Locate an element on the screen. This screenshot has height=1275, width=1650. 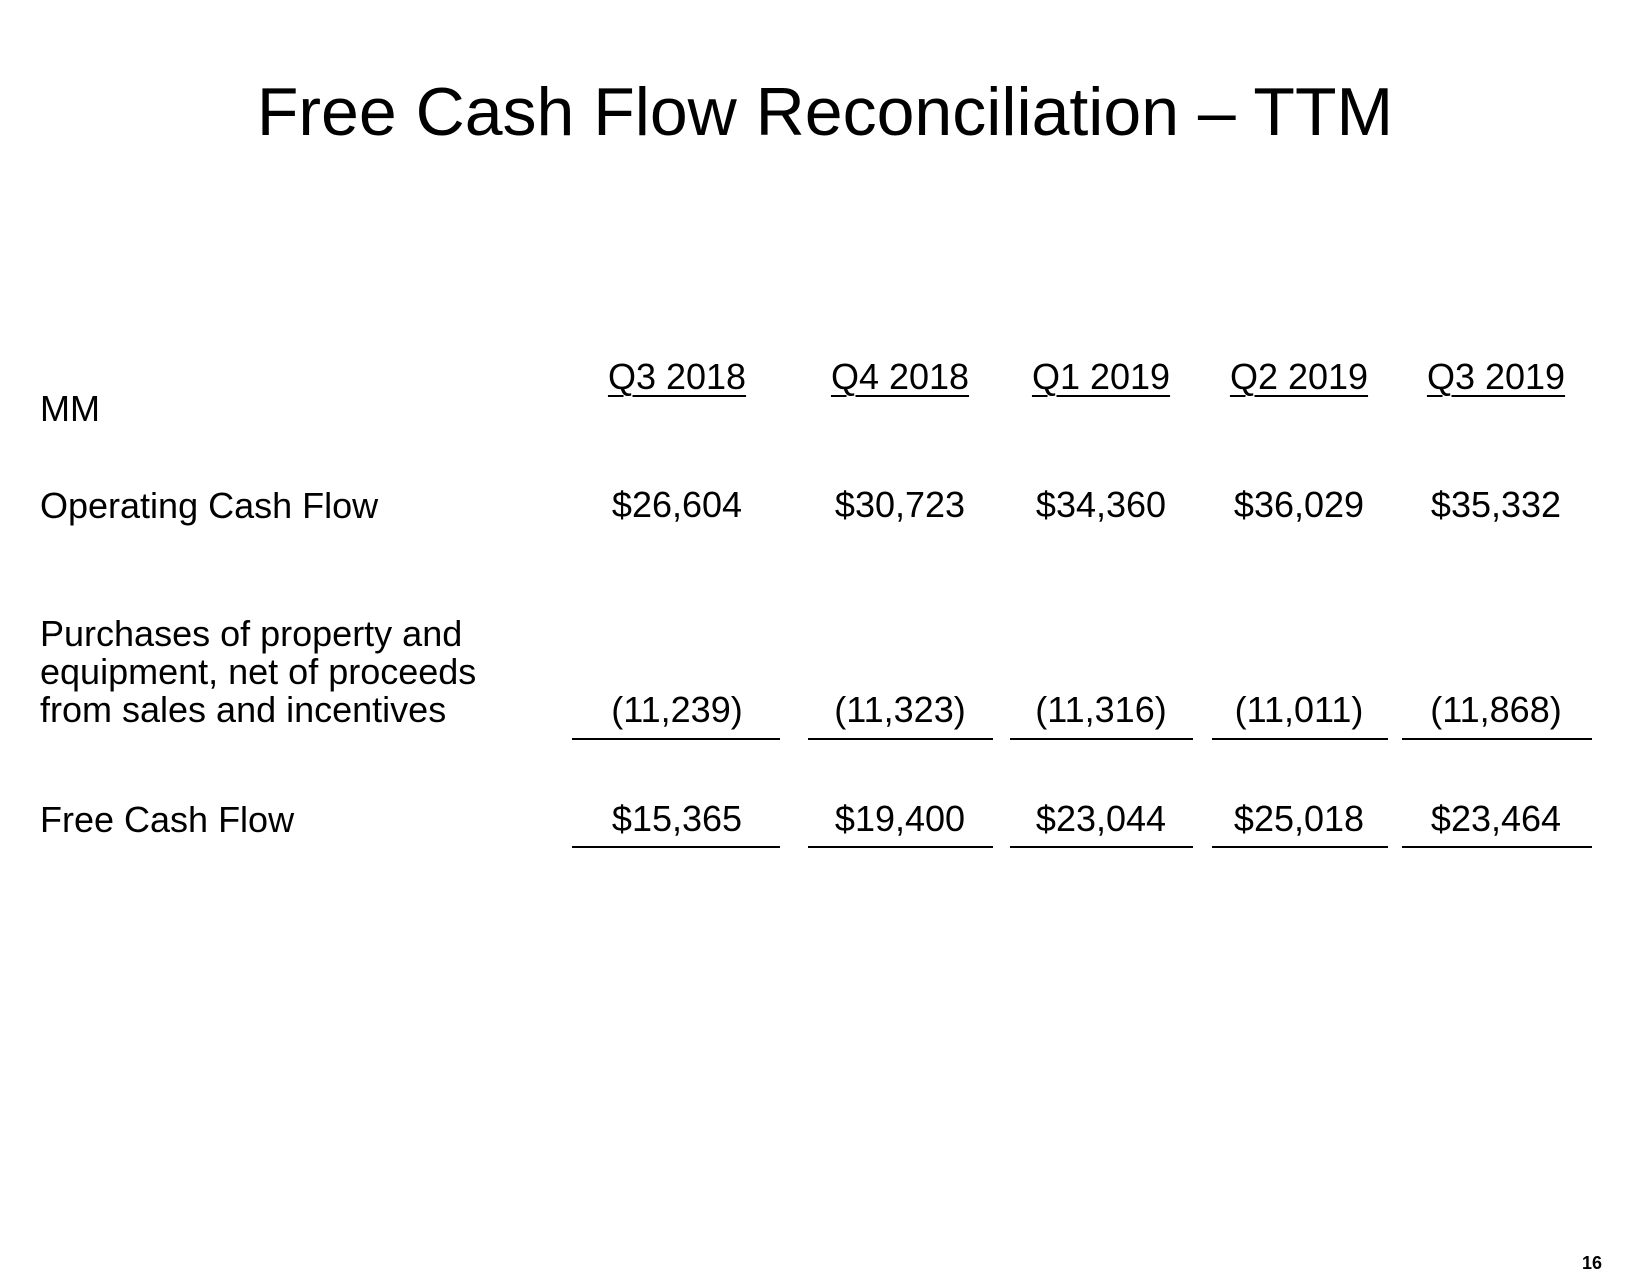
cell-operating-cash-flow-q2-2019: $36,029 is located at coordinates (1299, 504).